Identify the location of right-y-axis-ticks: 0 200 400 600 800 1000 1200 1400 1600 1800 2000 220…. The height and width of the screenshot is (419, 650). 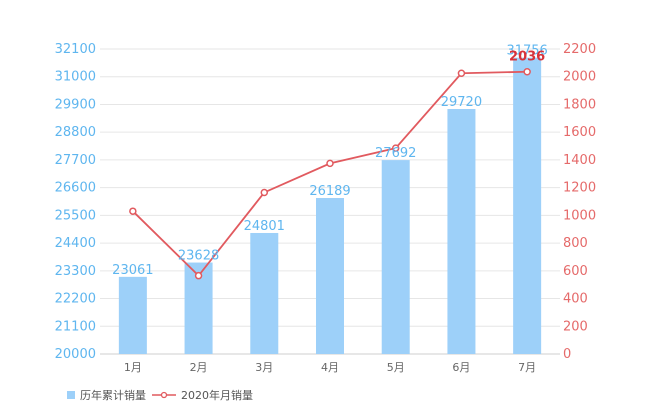
(579, 202).